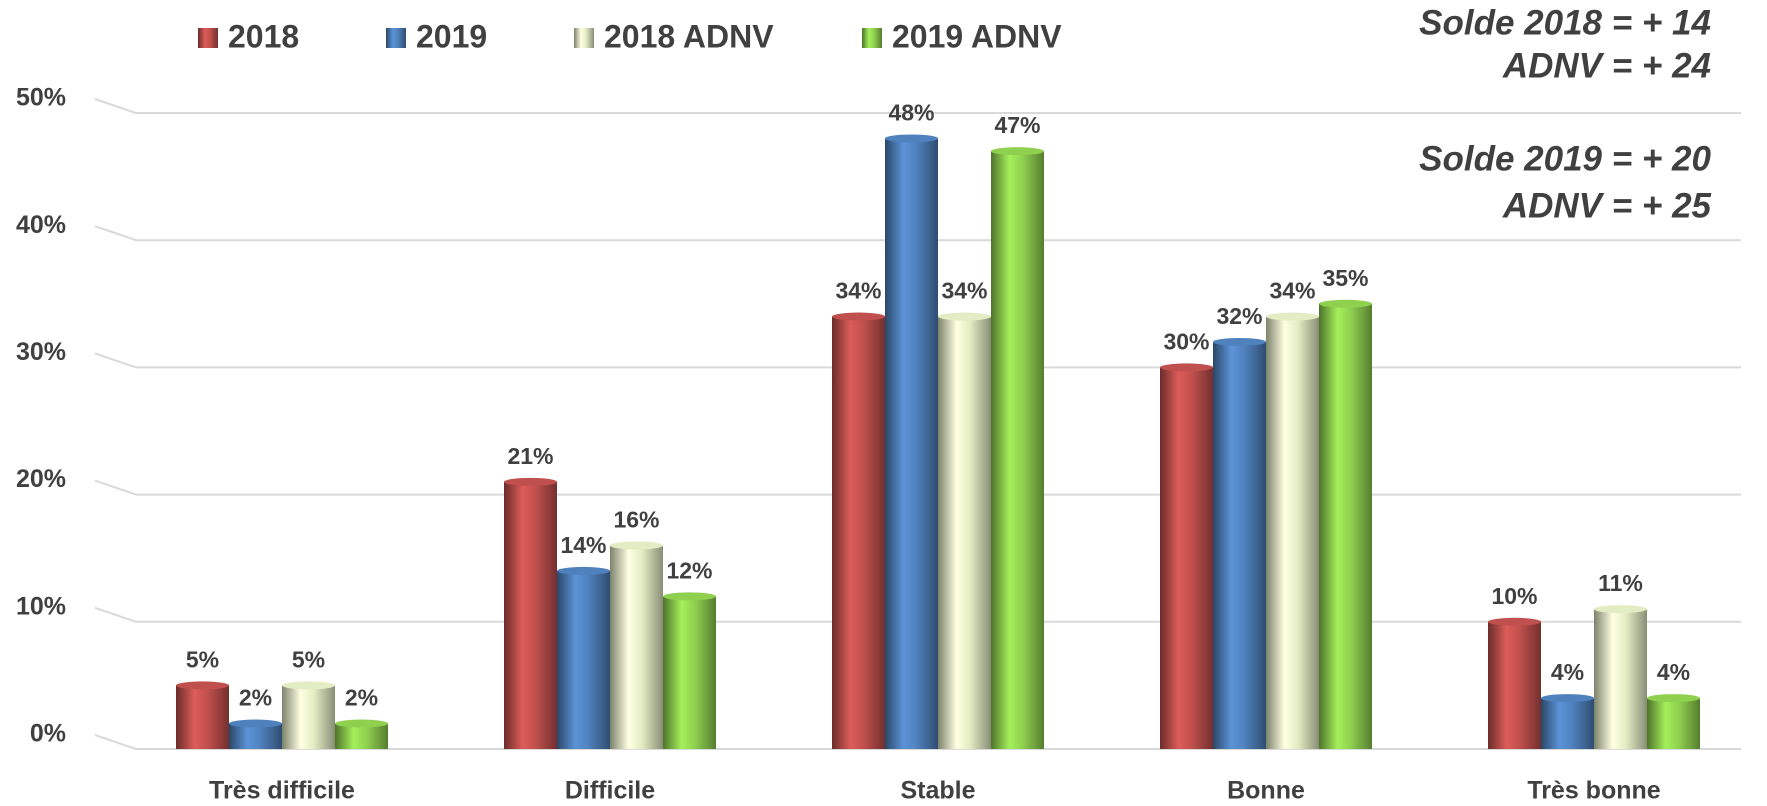 The height and width of the screenshot is (806, 1767). What do you see at coordinates (937, 791) in the screenshot?
I see `x-tick-label: Stable` at bounding box center [937, 791].